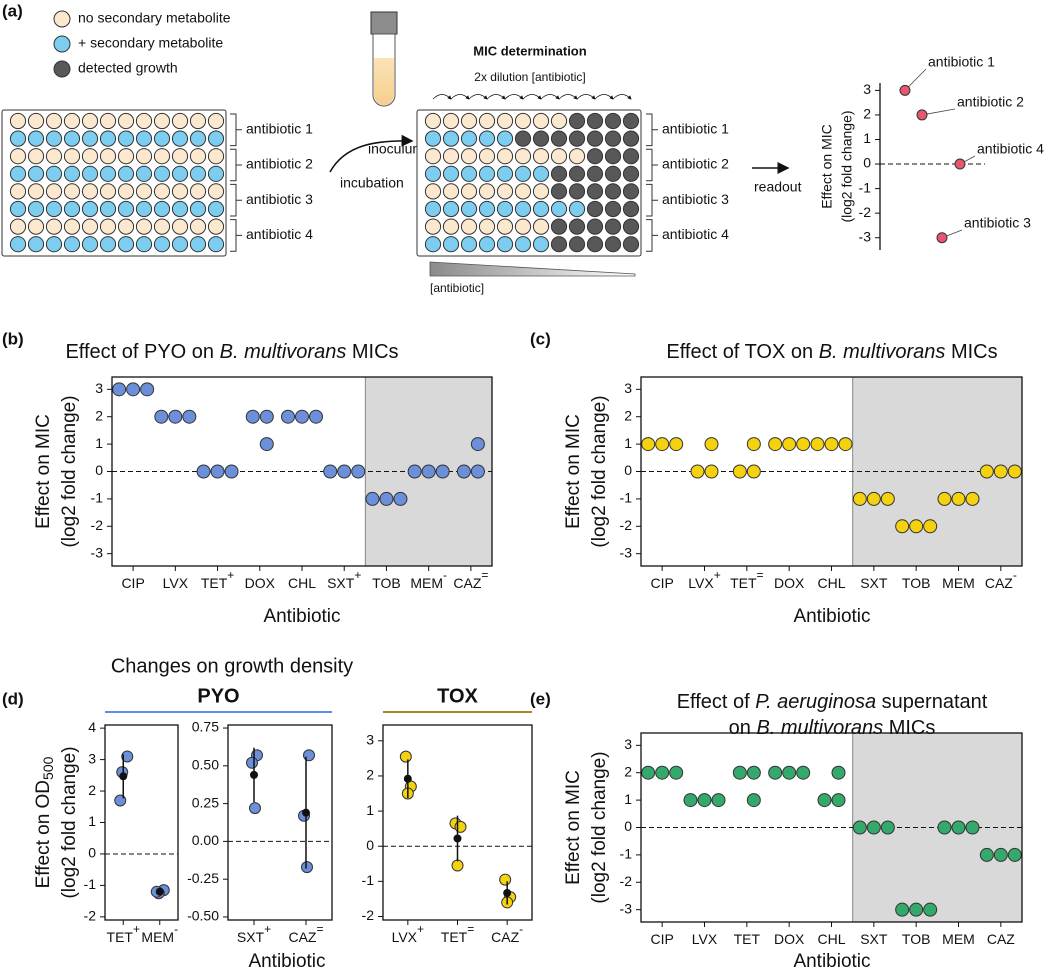  What do you see at coordinates (457, 696) in the screenshot?
I see `group-label: TOX` at bounding box center [457, 696].